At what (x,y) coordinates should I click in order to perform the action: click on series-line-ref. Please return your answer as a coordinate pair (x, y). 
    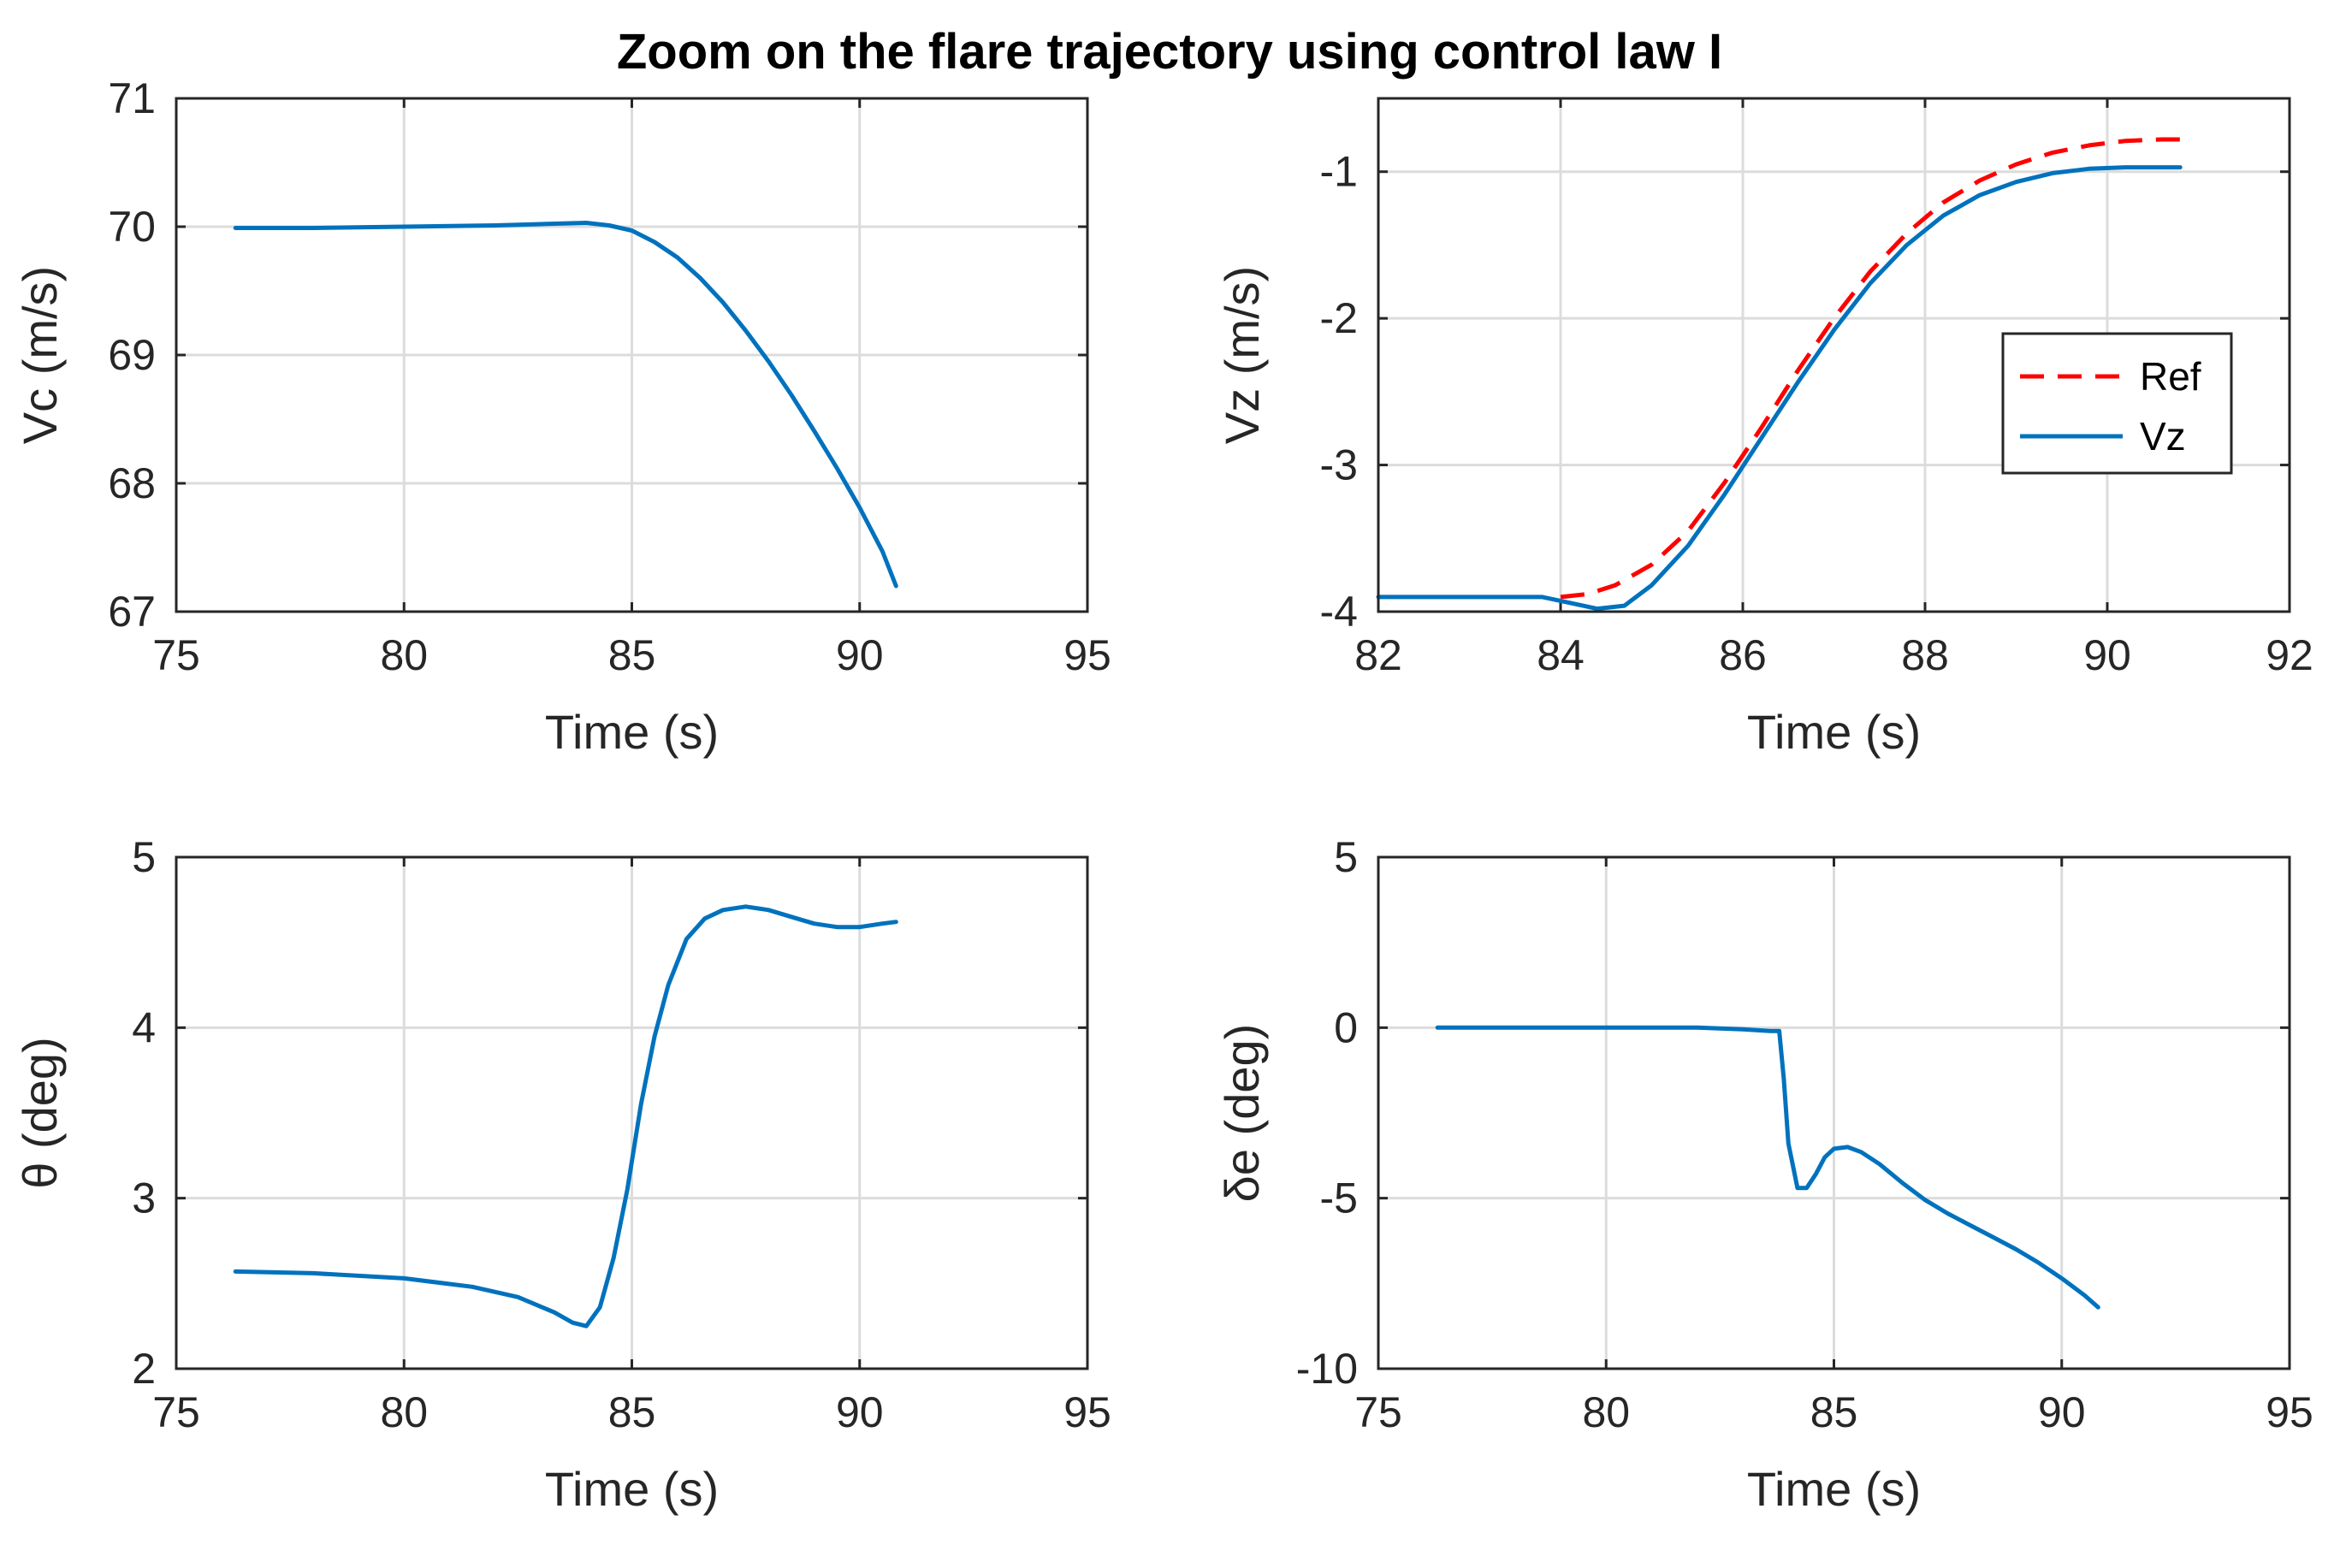
    Looking at the image, I should click on (1870, 368).